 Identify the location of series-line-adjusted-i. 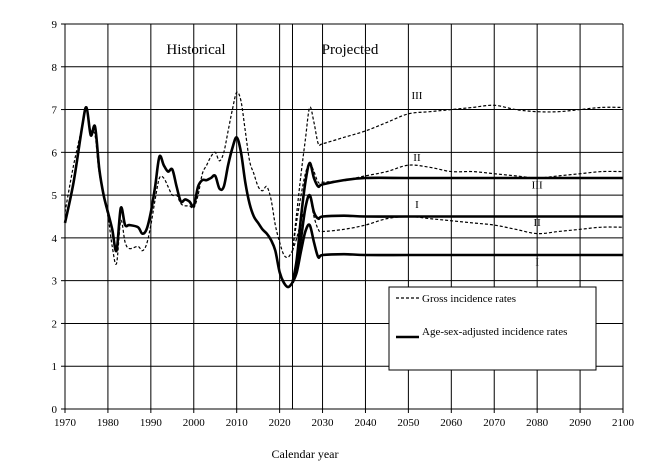
(457, 253).